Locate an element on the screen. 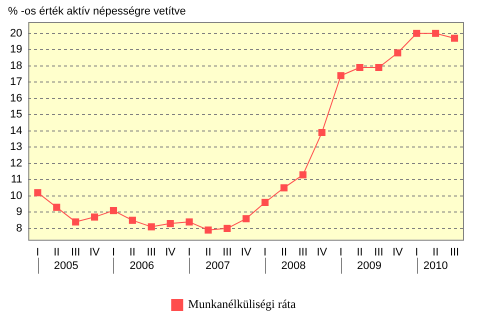  y-tick-label: 10 is located at coordinates (16, 196).